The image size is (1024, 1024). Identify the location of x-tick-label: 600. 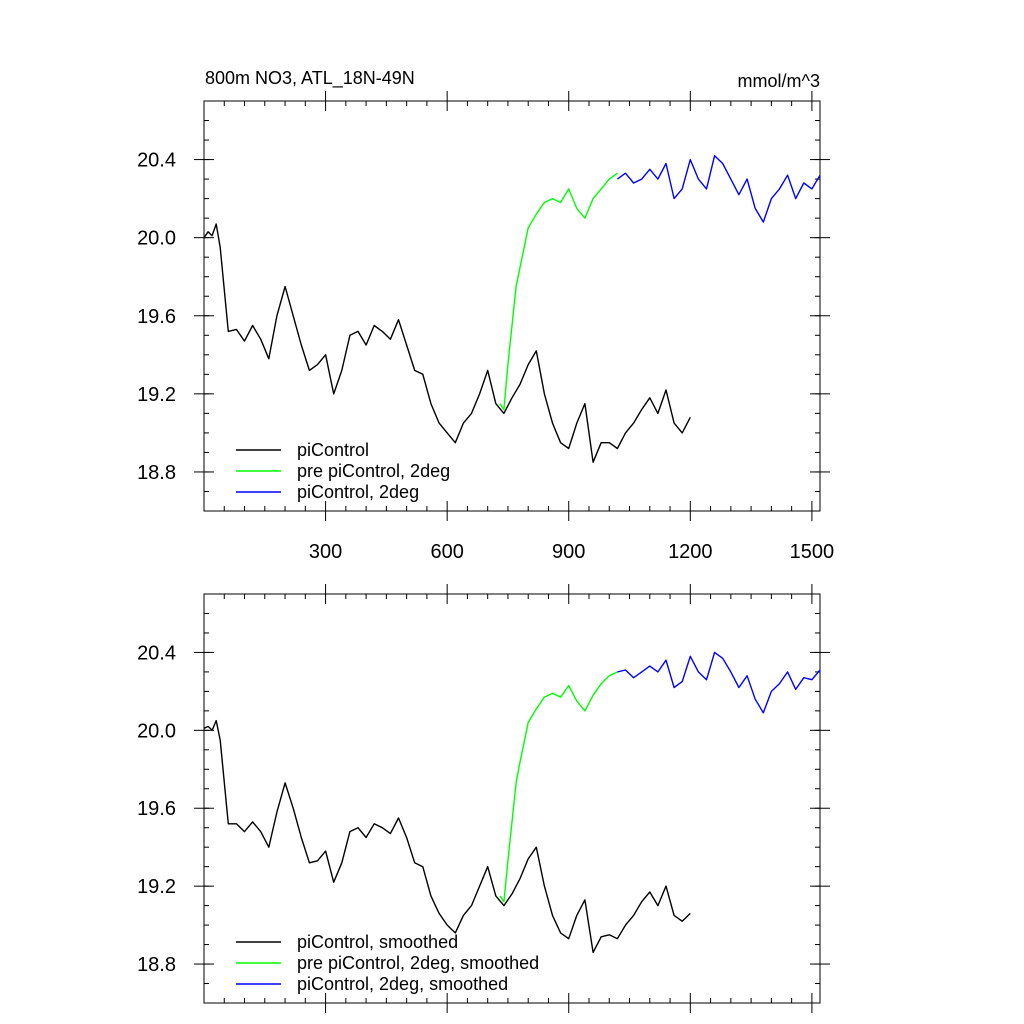
(446, 552).